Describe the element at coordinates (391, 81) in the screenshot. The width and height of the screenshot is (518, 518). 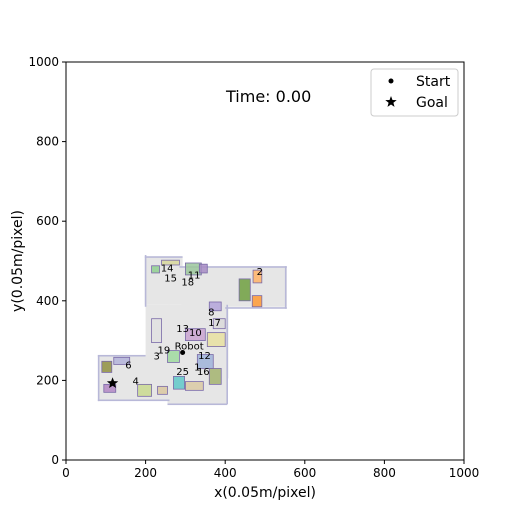
I see `legend-start-dot-icon` at that location.